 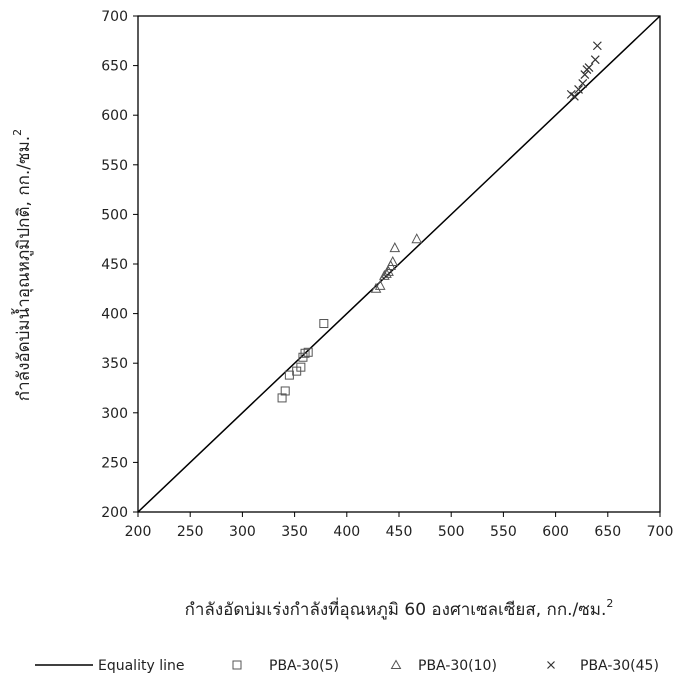 I want to click on y-axis-ticks: 200 250 300 350 400 450 500 550 600 650 700, so click(x=119, y=265).